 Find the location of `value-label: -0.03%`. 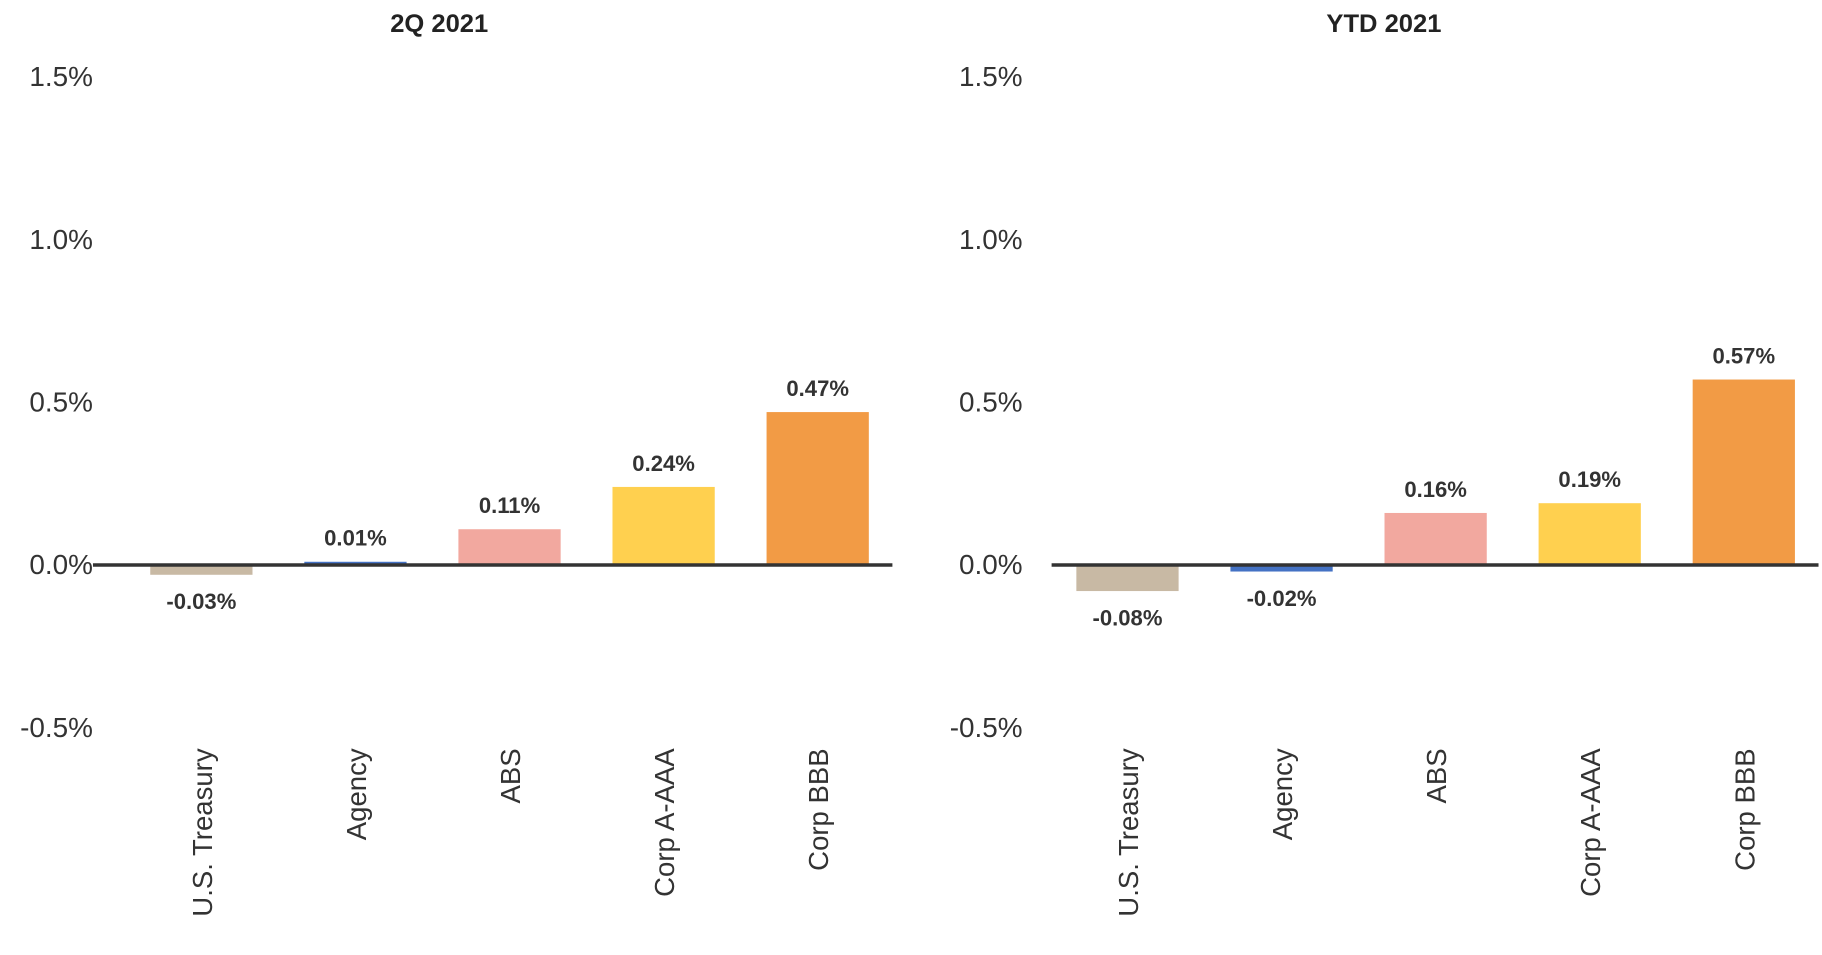

value-label: -0.03% is located at coordinates (201, 601).